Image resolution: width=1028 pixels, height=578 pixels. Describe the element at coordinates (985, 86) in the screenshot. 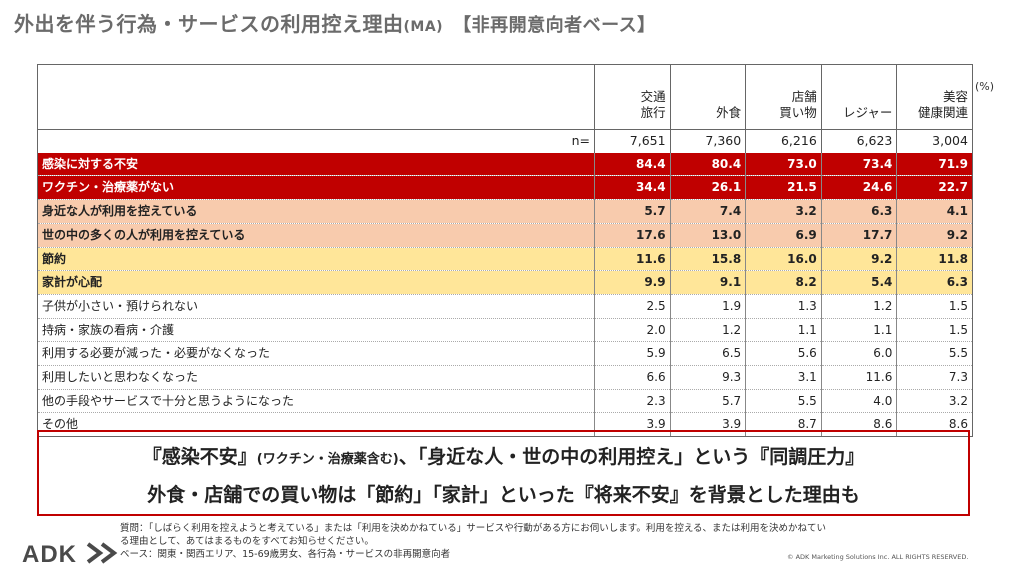

I see `percent-unit: (%)` at that location.